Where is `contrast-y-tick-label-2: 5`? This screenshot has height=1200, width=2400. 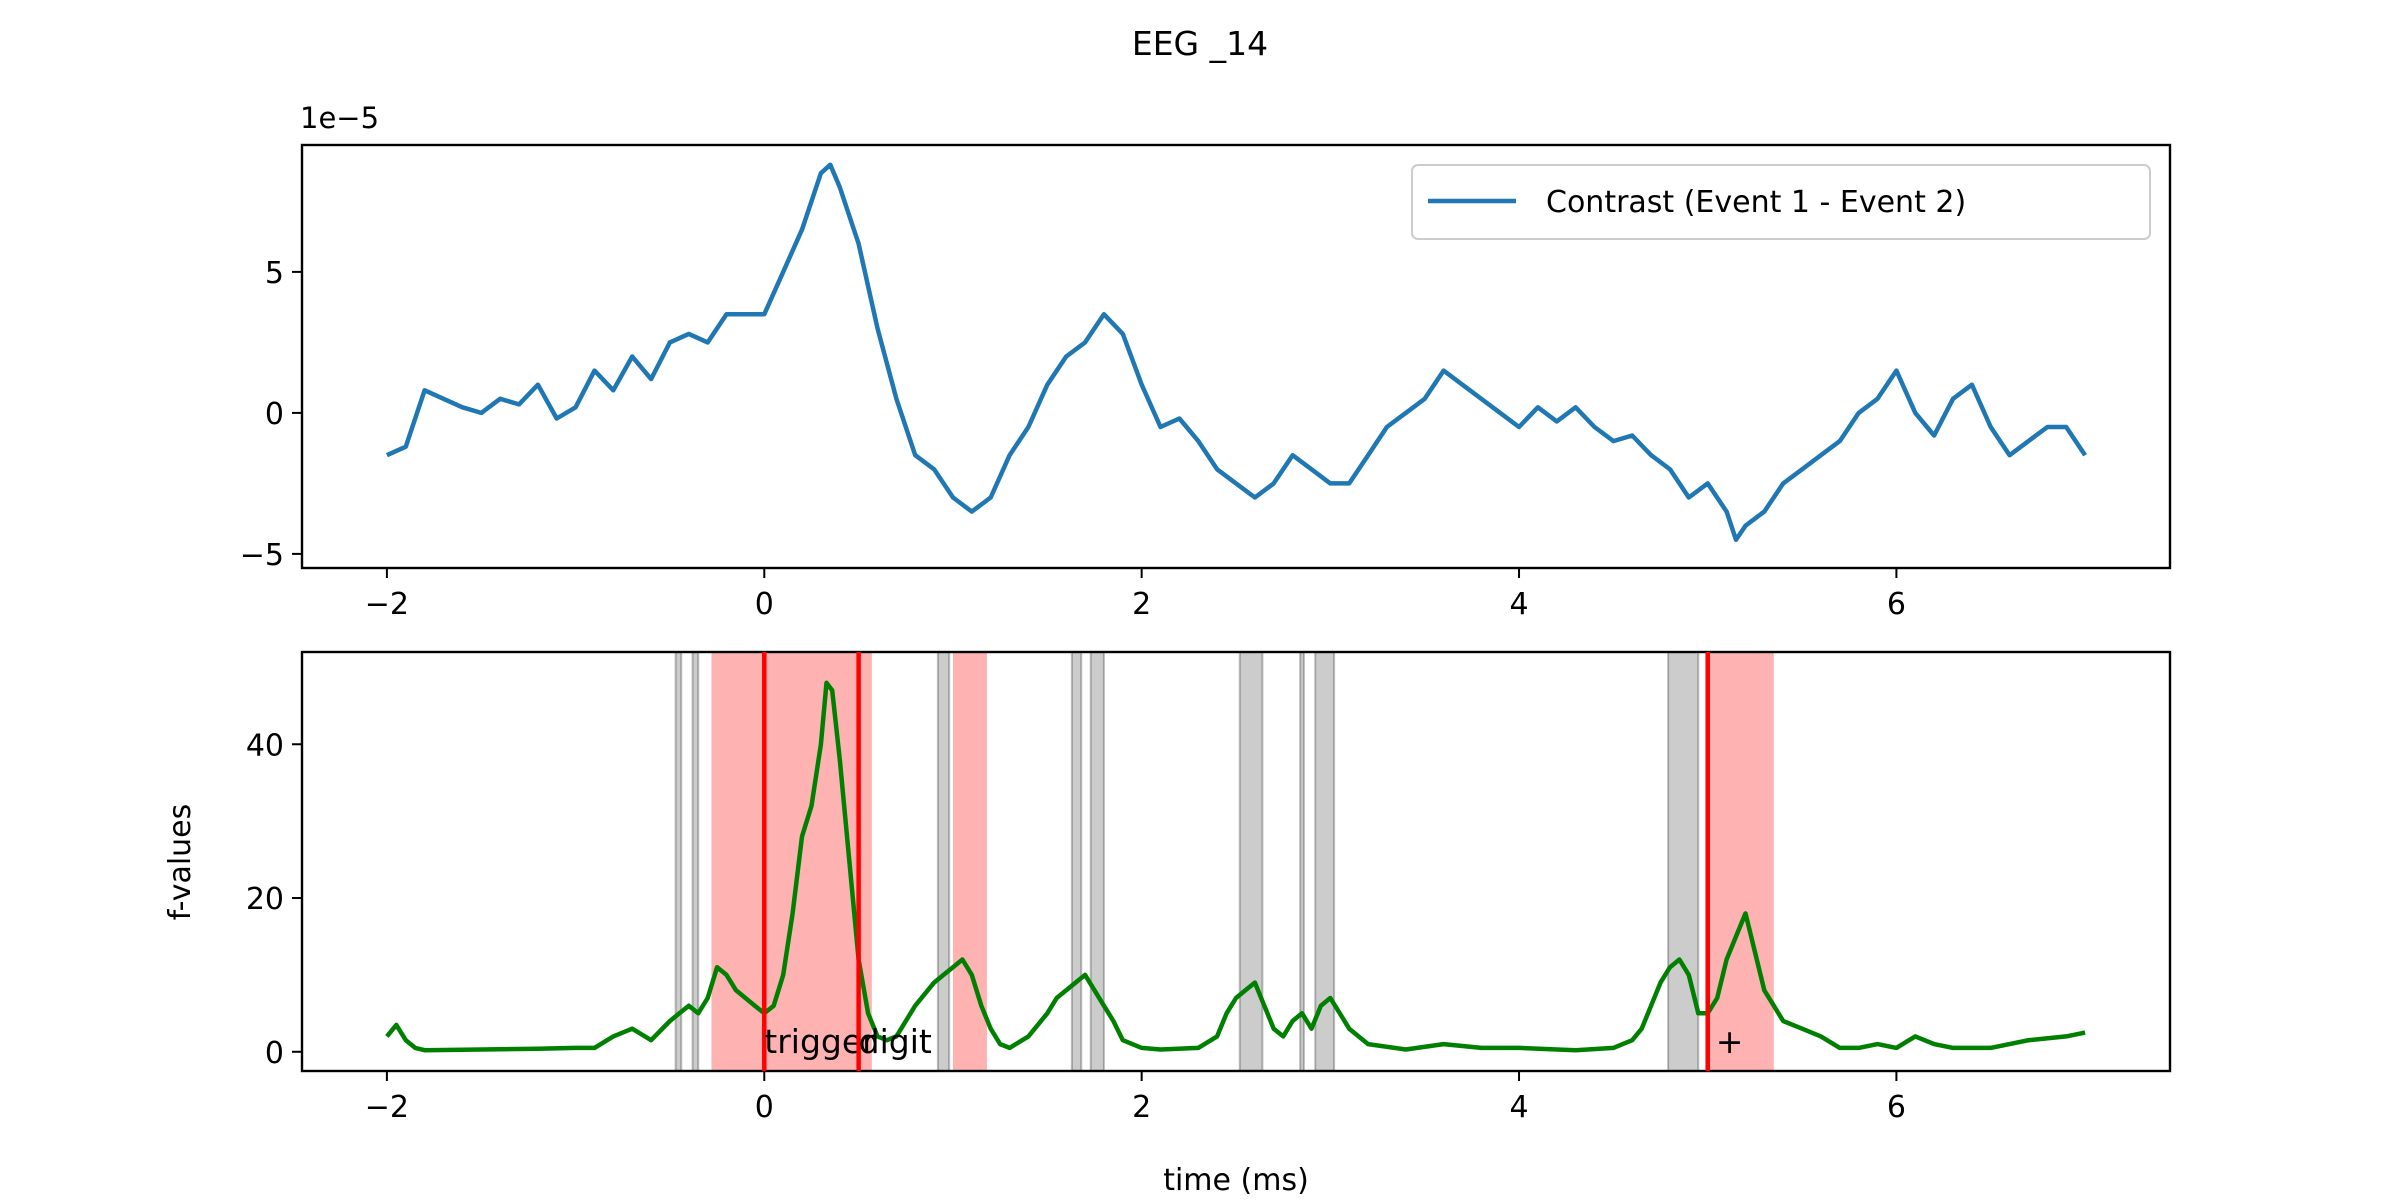
contrast-y-tick-label-2: 5 is located at coordinates (274, 273).